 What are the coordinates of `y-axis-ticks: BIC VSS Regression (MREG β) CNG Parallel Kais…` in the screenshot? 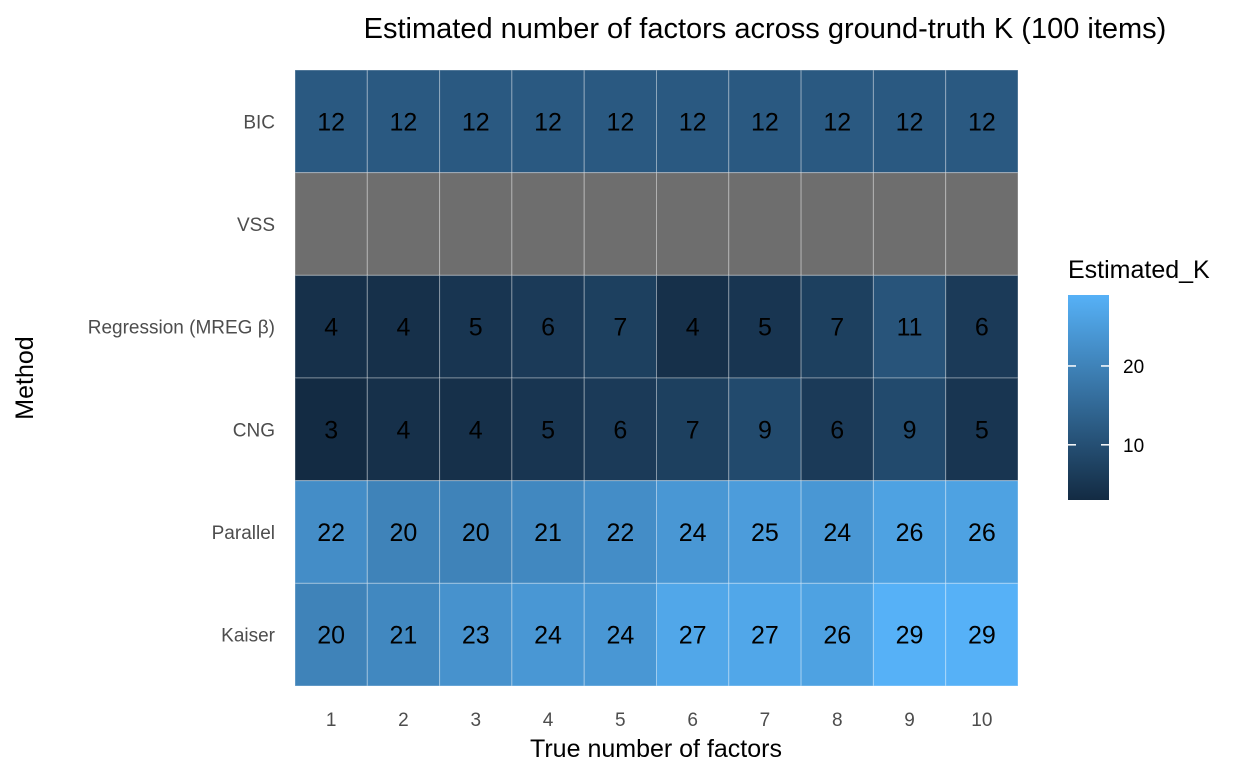 It's located at (182, 379).